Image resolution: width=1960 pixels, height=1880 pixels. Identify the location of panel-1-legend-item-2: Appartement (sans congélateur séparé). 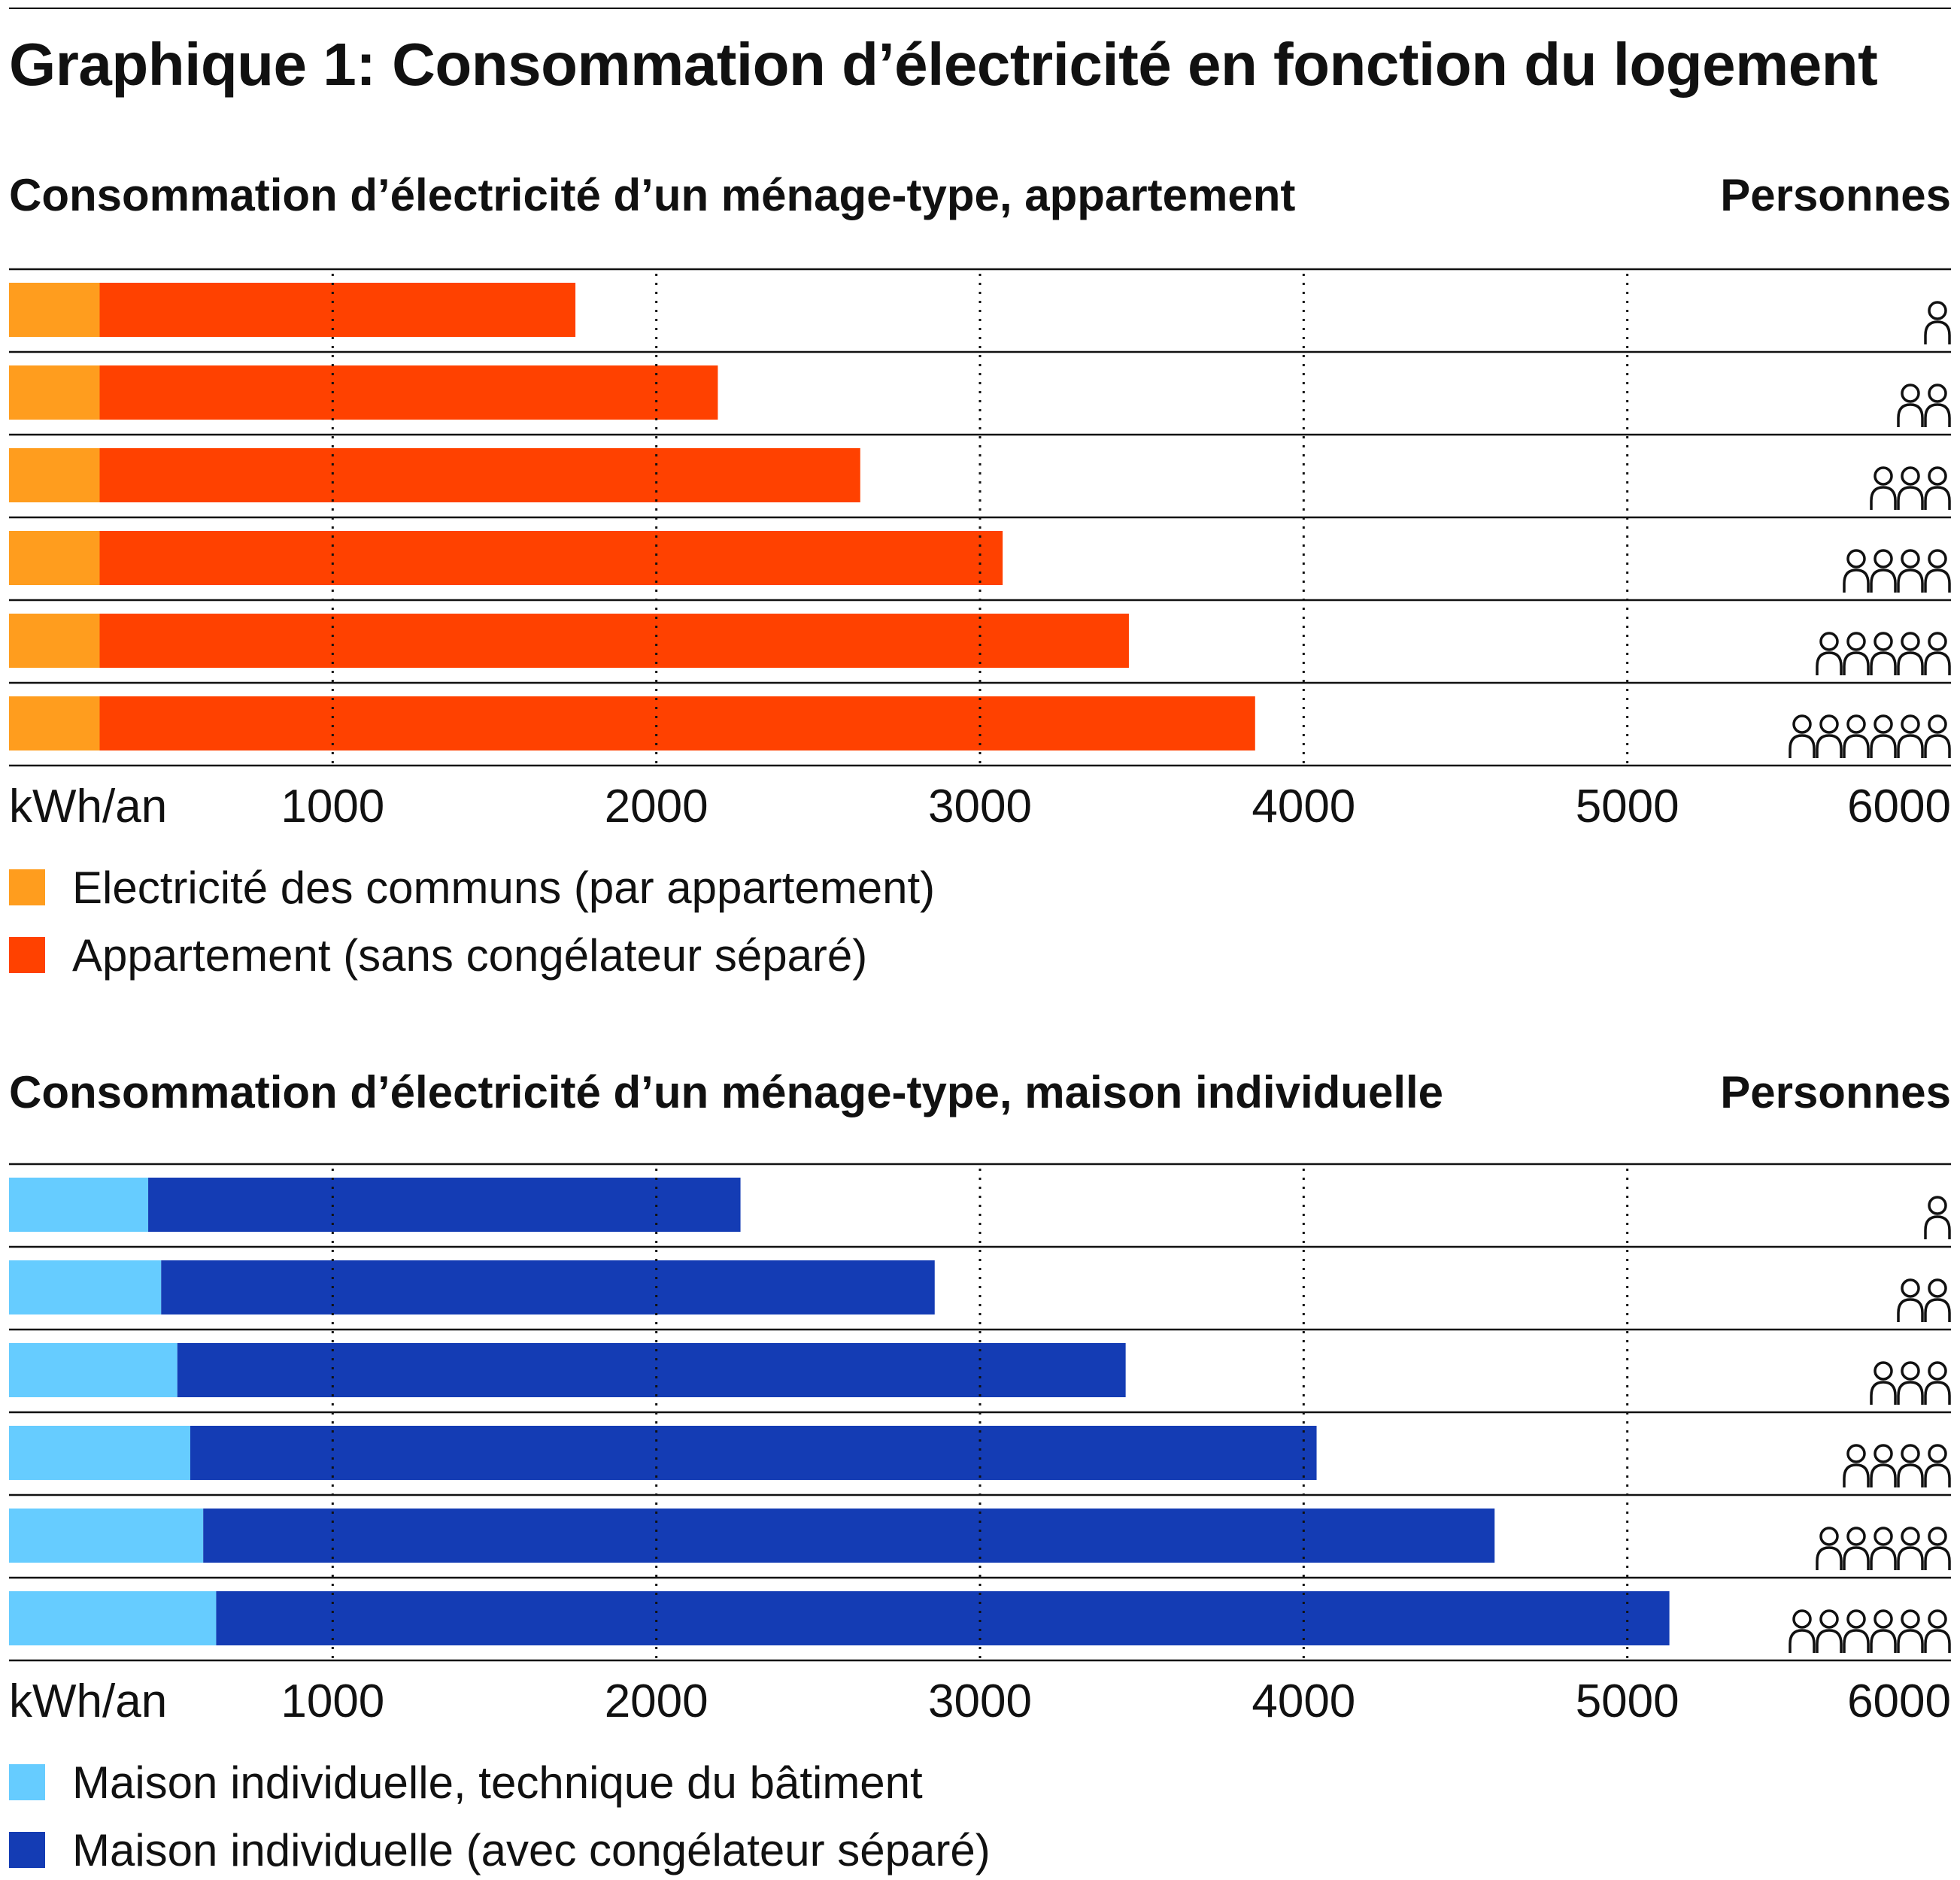
(438, 955).